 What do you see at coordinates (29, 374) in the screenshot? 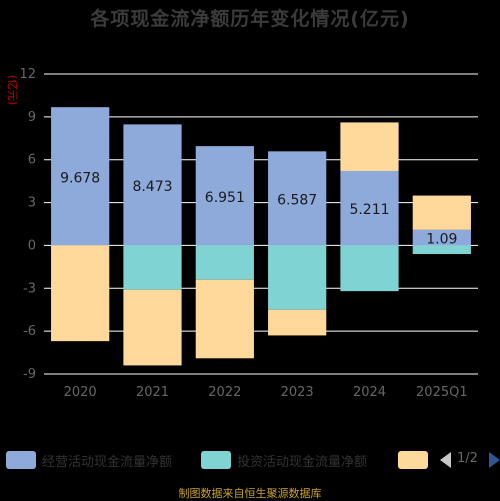
I see `y-tick-label: -9` at bounding box center [29, 374].